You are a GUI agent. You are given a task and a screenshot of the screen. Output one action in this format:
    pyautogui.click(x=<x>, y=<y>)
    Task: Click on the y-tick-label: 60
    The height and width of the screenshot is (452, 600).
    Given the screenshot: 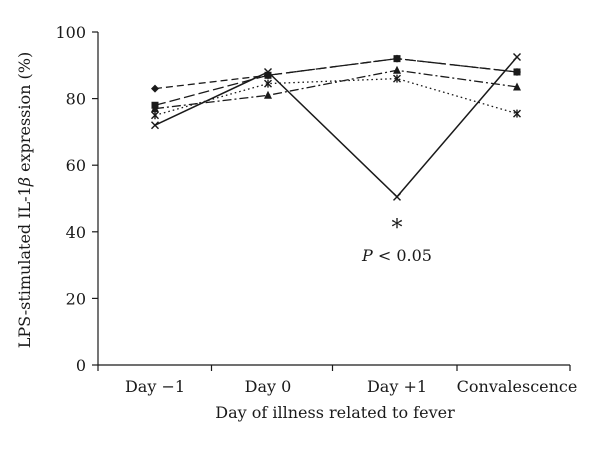 What is the action you would take?
    pyautogui.click(x=76, y=165)
    